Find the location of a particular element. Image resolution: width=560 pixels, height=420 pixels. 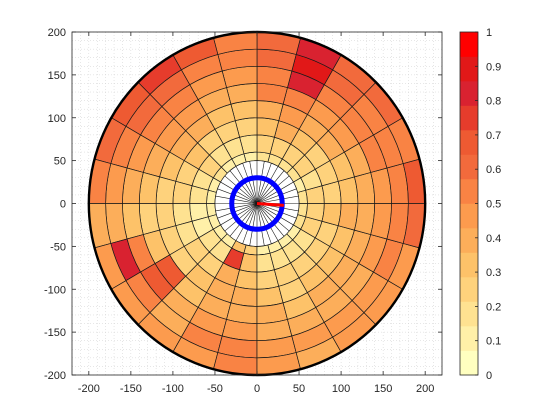

y-tick-label: -100 is located at coordinates (55, 290).